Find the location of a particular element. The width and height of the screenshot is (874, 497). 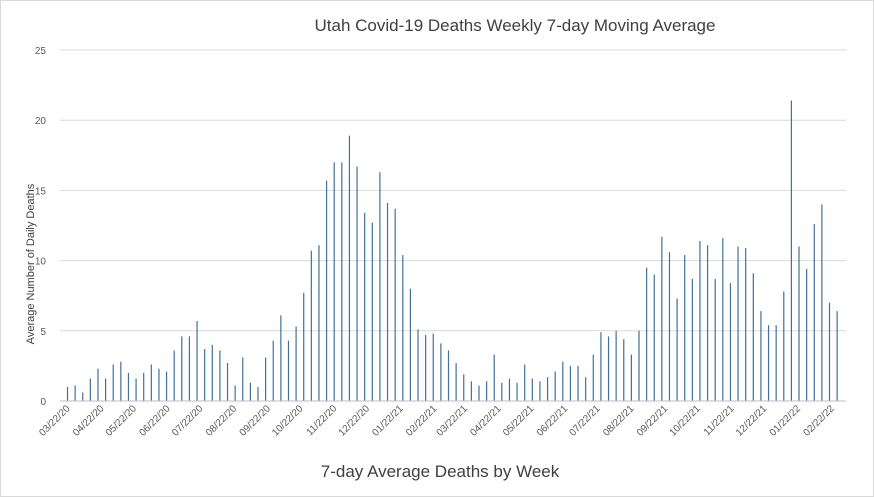

x-tick-label: 09/22/21 is located at coordinates (653, 421).